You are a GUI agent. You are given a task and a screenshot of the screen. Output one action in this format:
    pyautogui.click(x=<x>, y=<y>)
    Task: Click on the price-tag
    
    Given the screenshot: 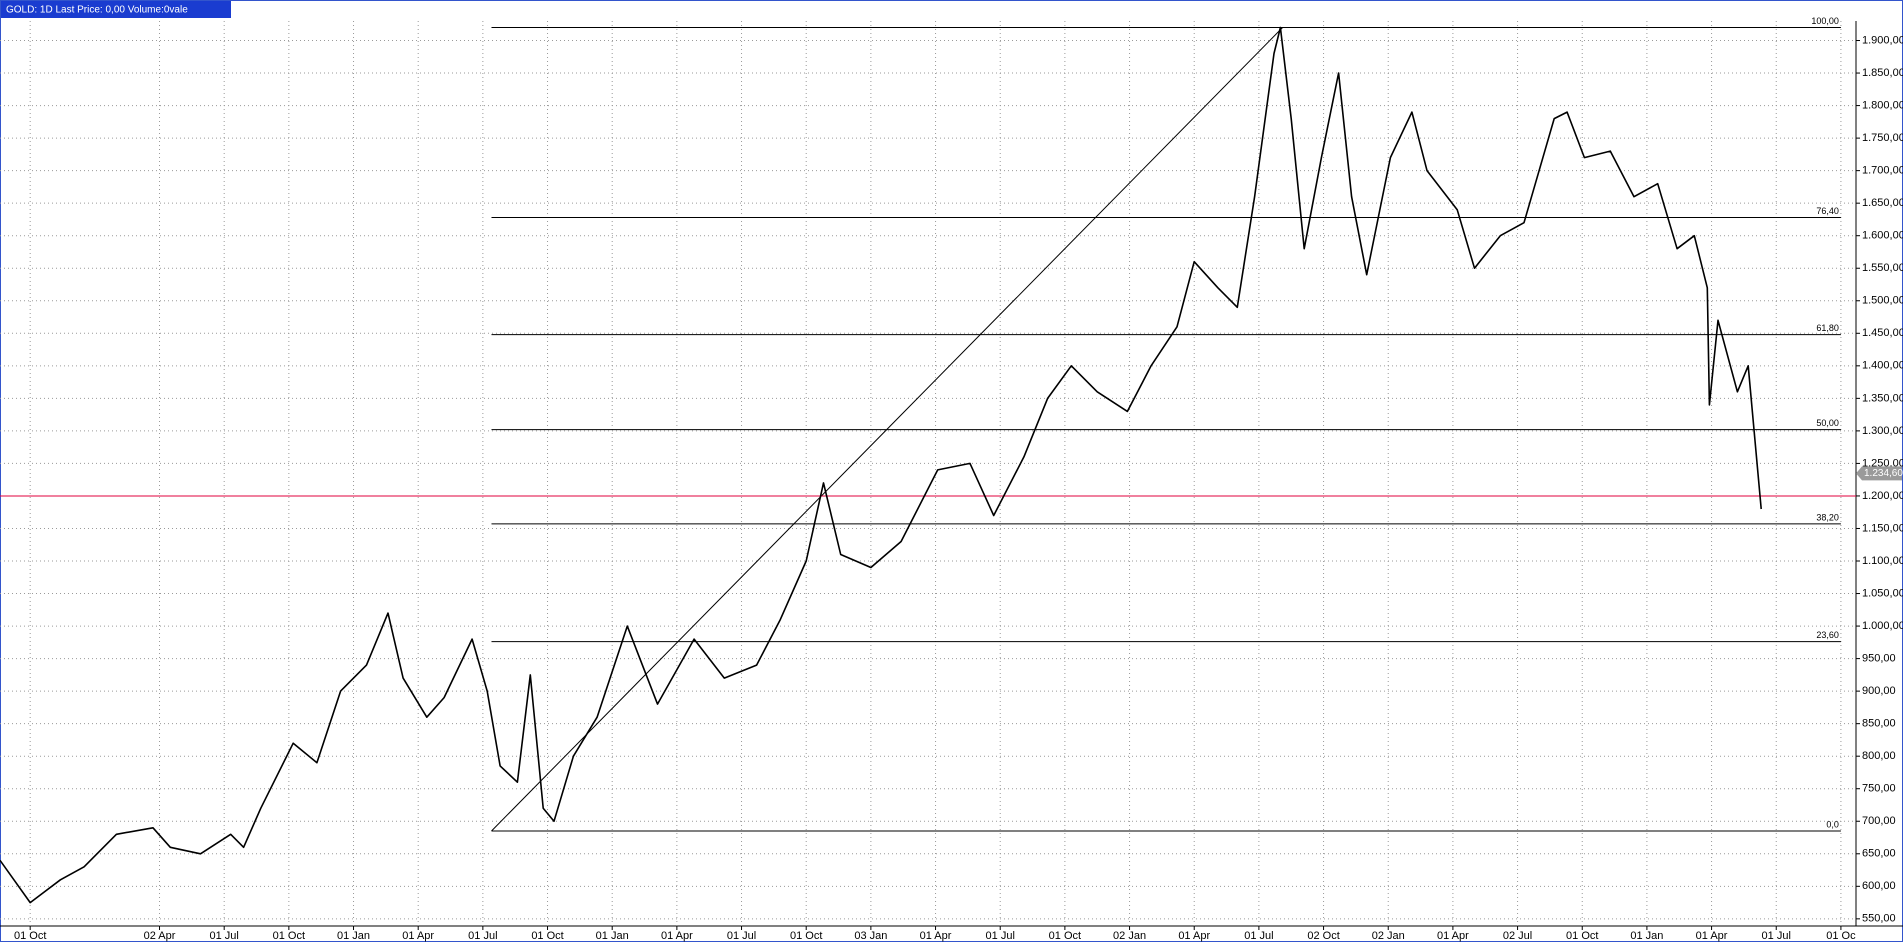 What is the action you would take?
    pyautogui.click(x=1879, y=473)
    